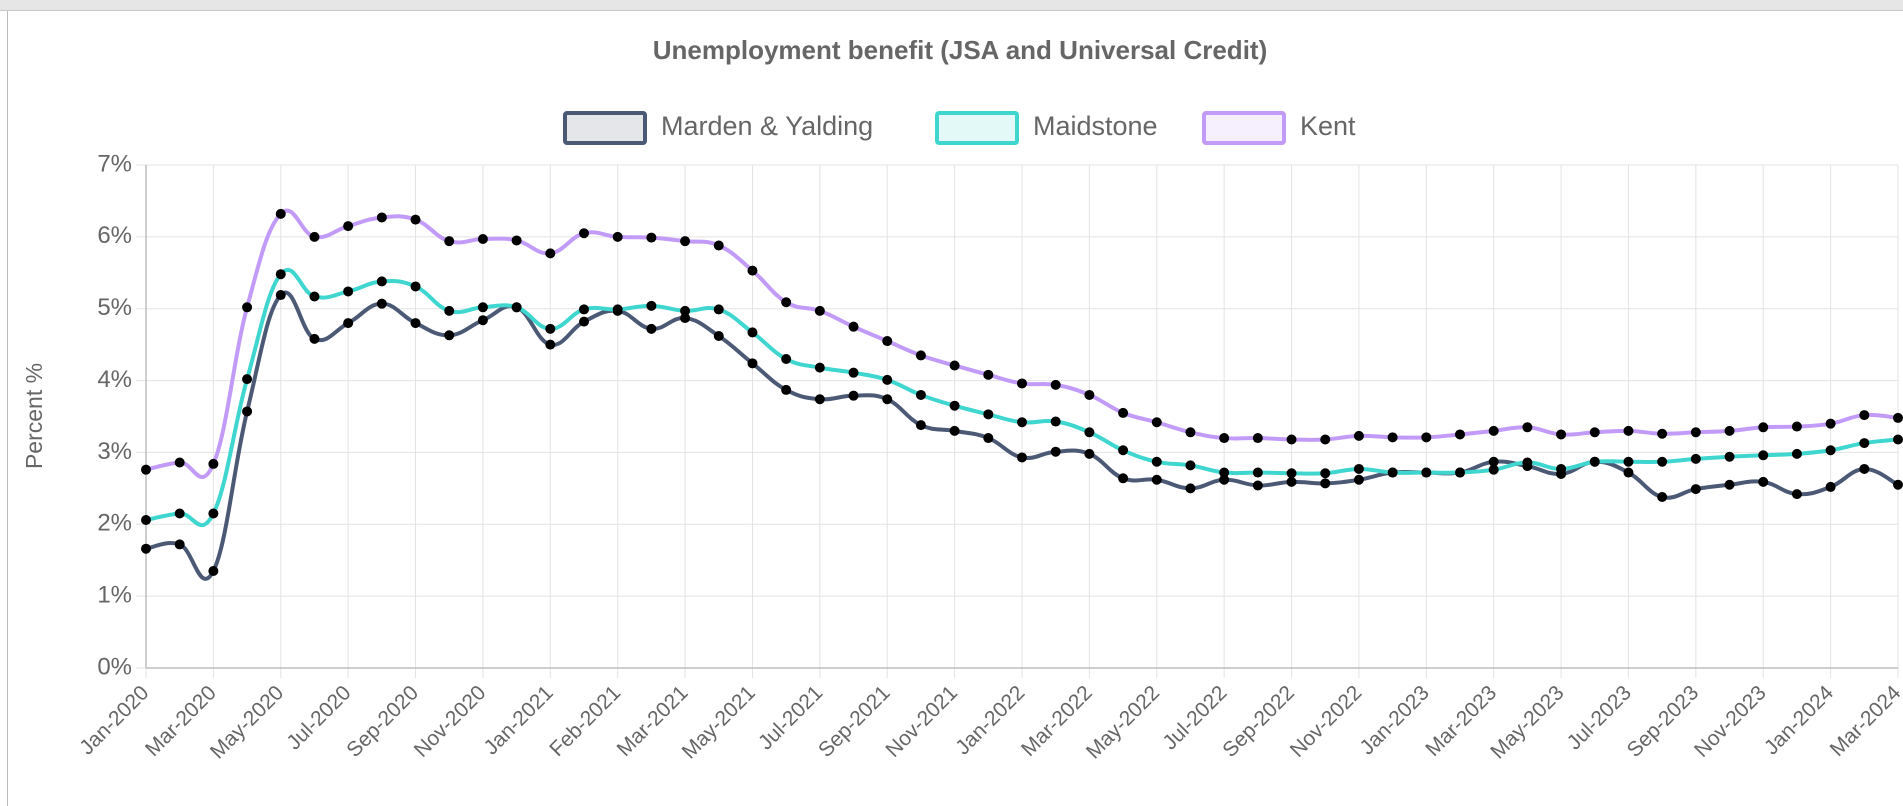  I want to click on x-tick-label: Nov-2022, so click(1326, 721).